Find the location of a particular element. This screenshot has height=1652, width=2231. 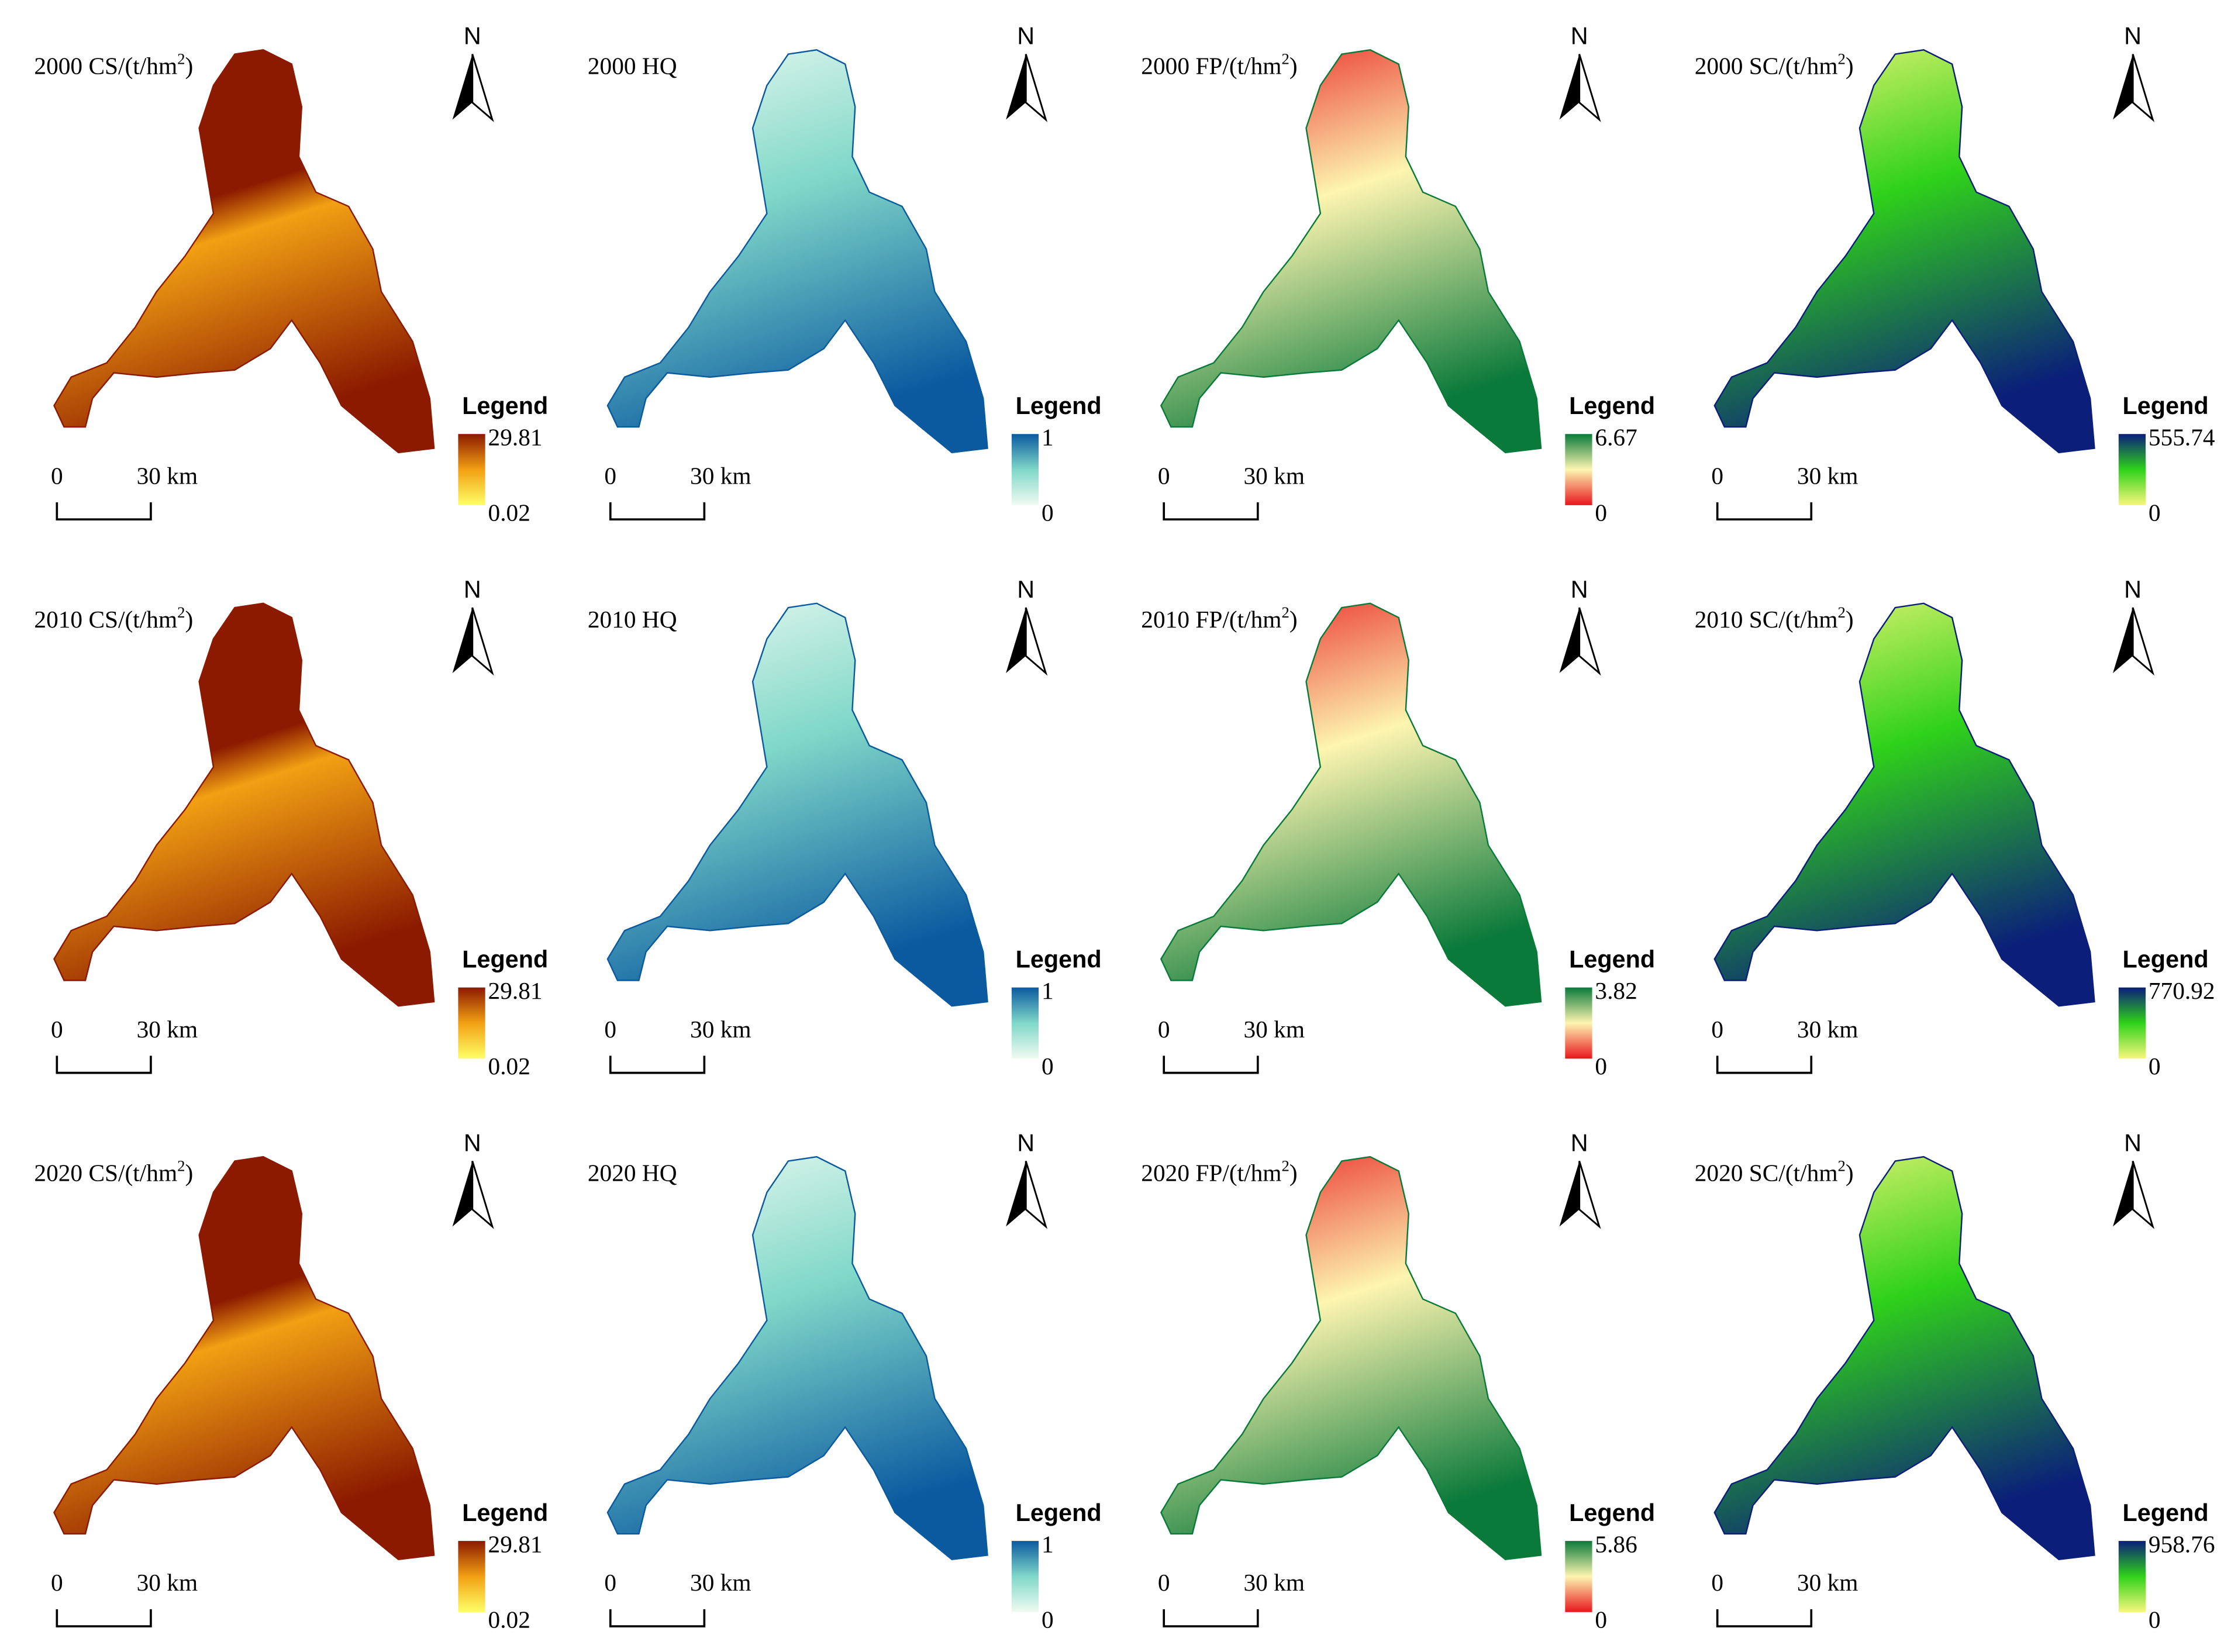

legend-max: 3.82 is located at coordinates (1616, 990).